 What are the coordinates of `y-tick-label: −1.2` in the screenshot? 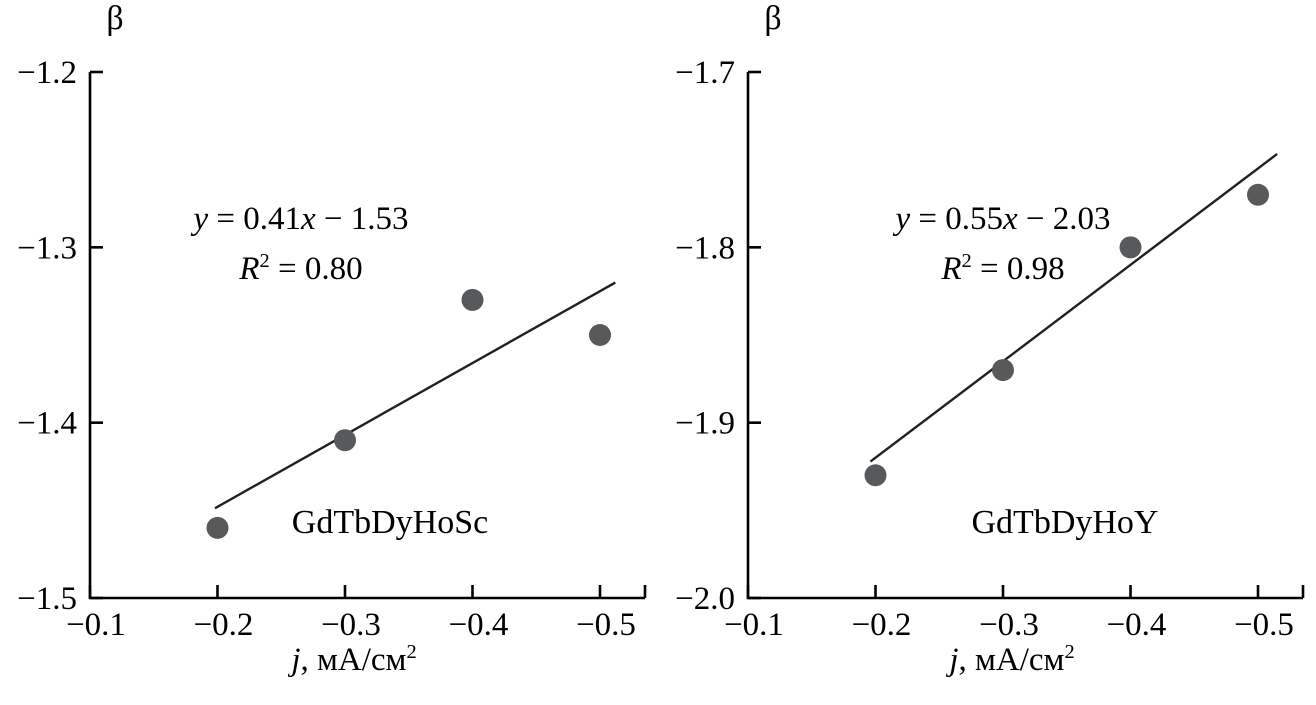 It's located at (47, 73).